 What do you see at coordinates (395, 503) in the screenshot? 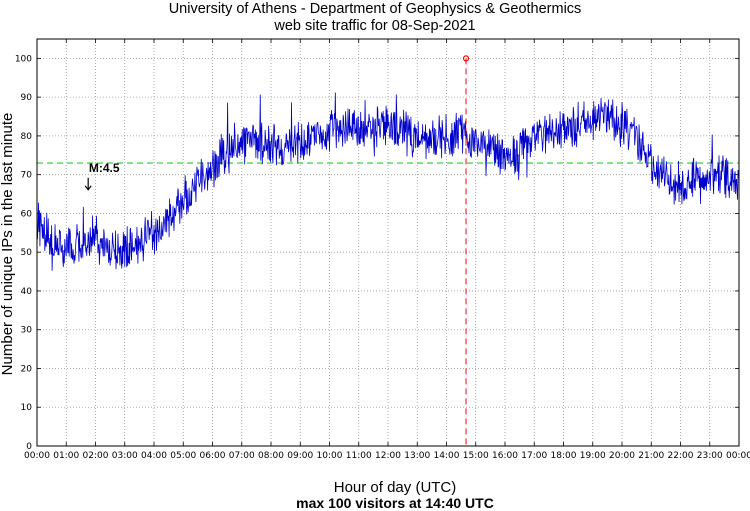
I see `chart-subtitle: max 100 visitors at 14:40 UTC` at bounding box center [395, 503].